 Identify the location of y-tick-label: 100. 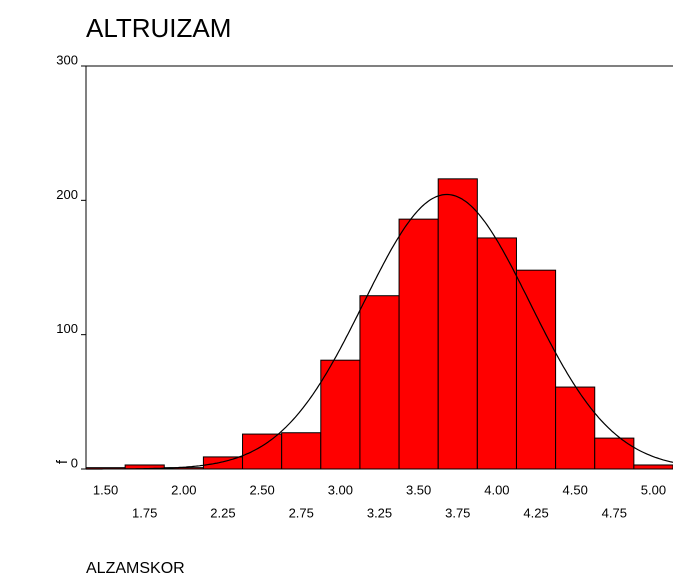
(67, 328).